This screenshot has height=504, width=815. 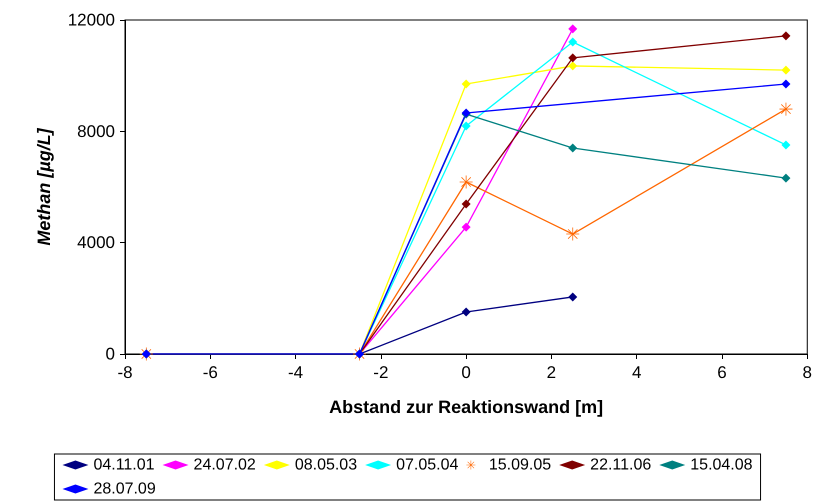 I want to click on x-tick-label: -4, so click(x=296, y=372).